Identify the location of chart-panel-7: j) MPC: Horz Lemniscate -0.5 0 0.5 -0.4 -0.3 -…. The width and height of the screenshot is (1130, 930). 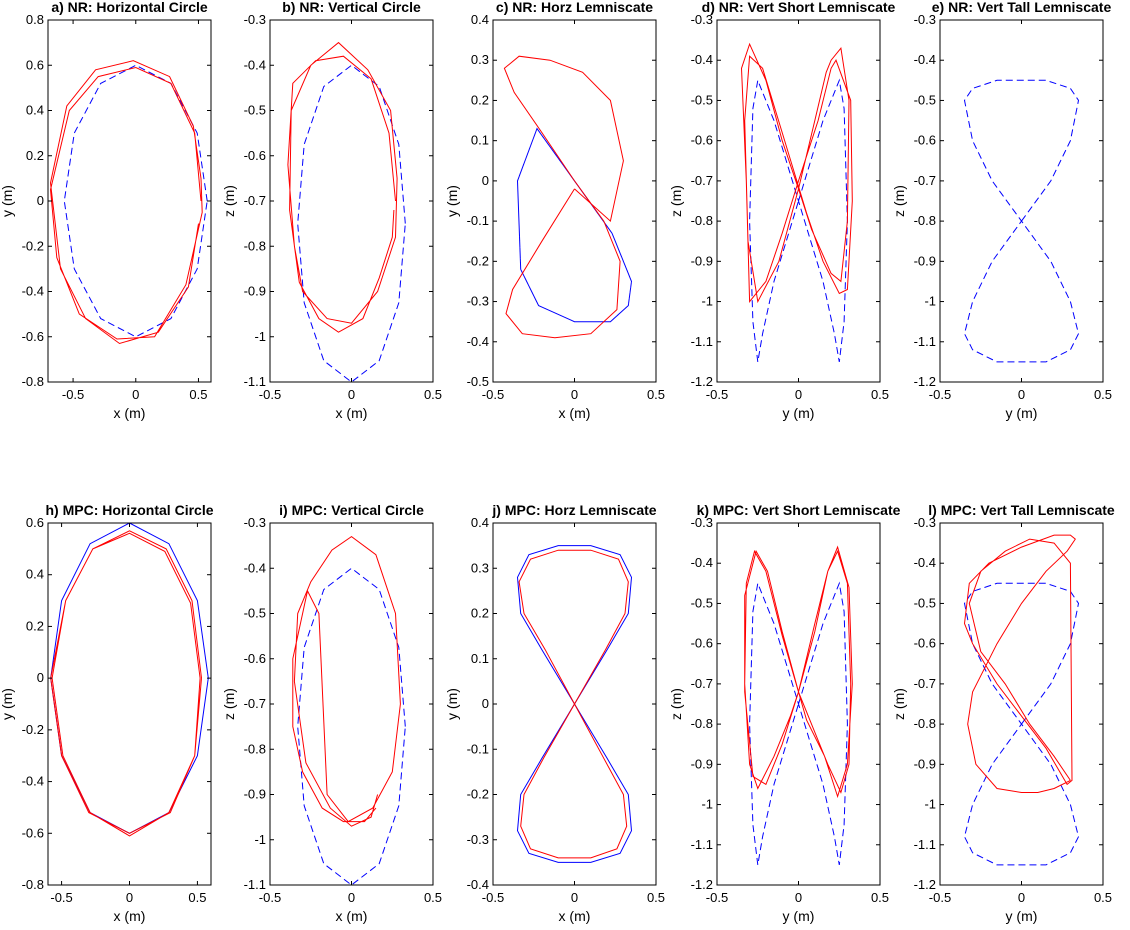
(554, 713).